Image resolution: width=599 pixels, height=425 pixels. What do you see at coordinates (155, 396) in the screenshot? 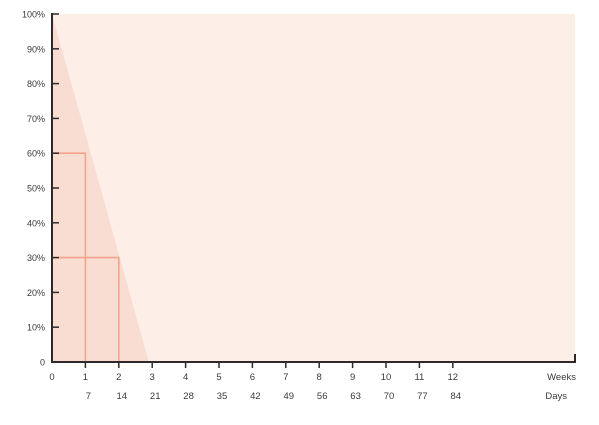
I see `day-tick-label-3: 21` at bounding box center [155, 396].